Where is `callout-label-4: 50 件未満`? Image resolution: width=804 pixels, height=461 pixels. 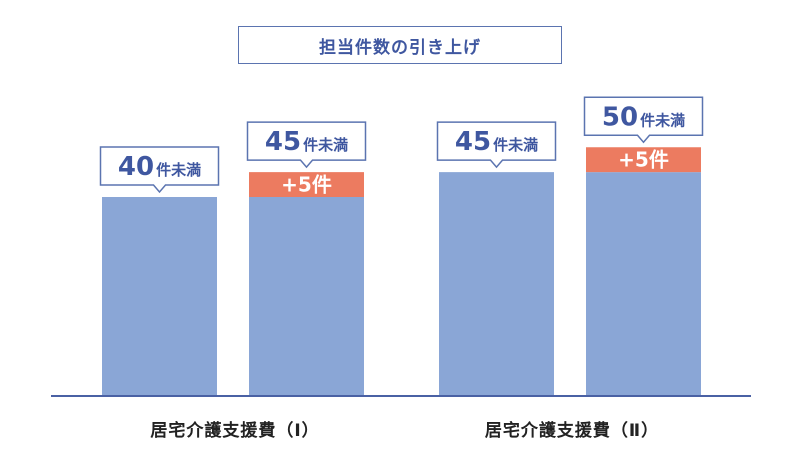 callout-label-4: 50 件未満 is located at coordinates (643, 117).